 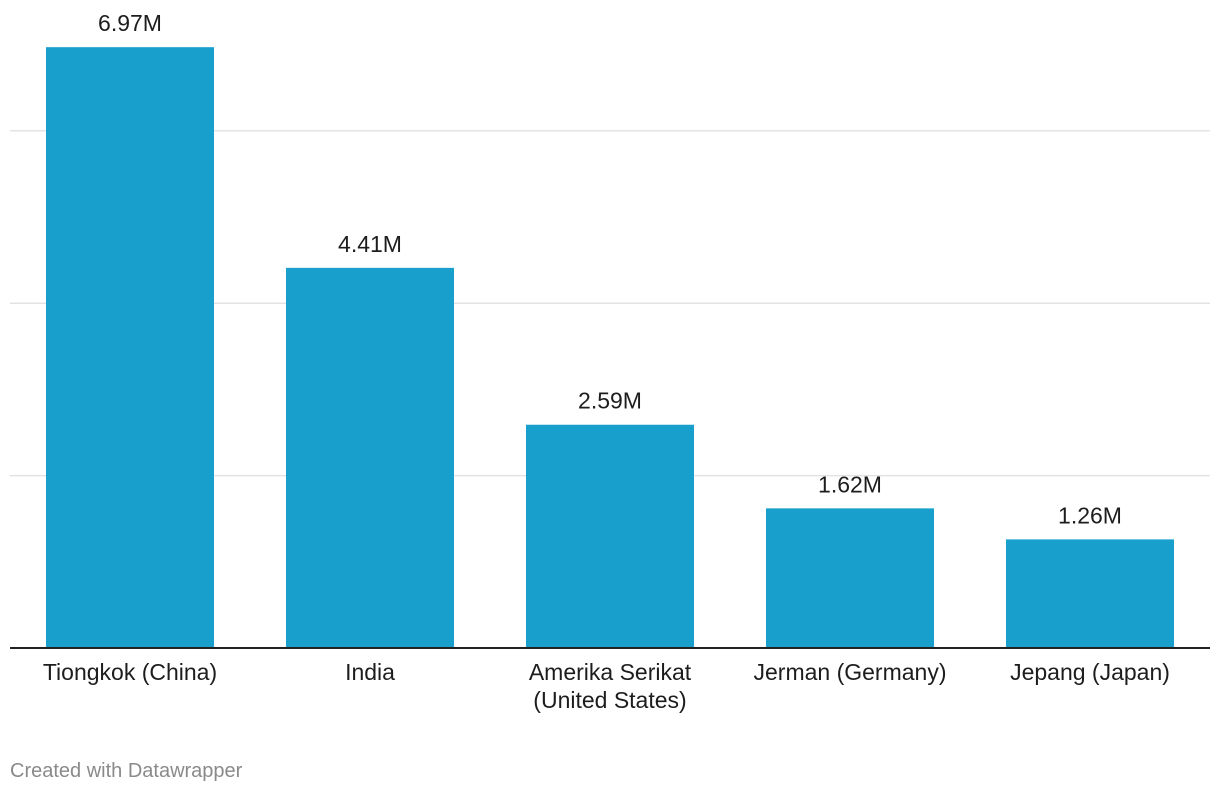 I want to click on category-label: Jerman (Germany), so click(x=850, y=672).